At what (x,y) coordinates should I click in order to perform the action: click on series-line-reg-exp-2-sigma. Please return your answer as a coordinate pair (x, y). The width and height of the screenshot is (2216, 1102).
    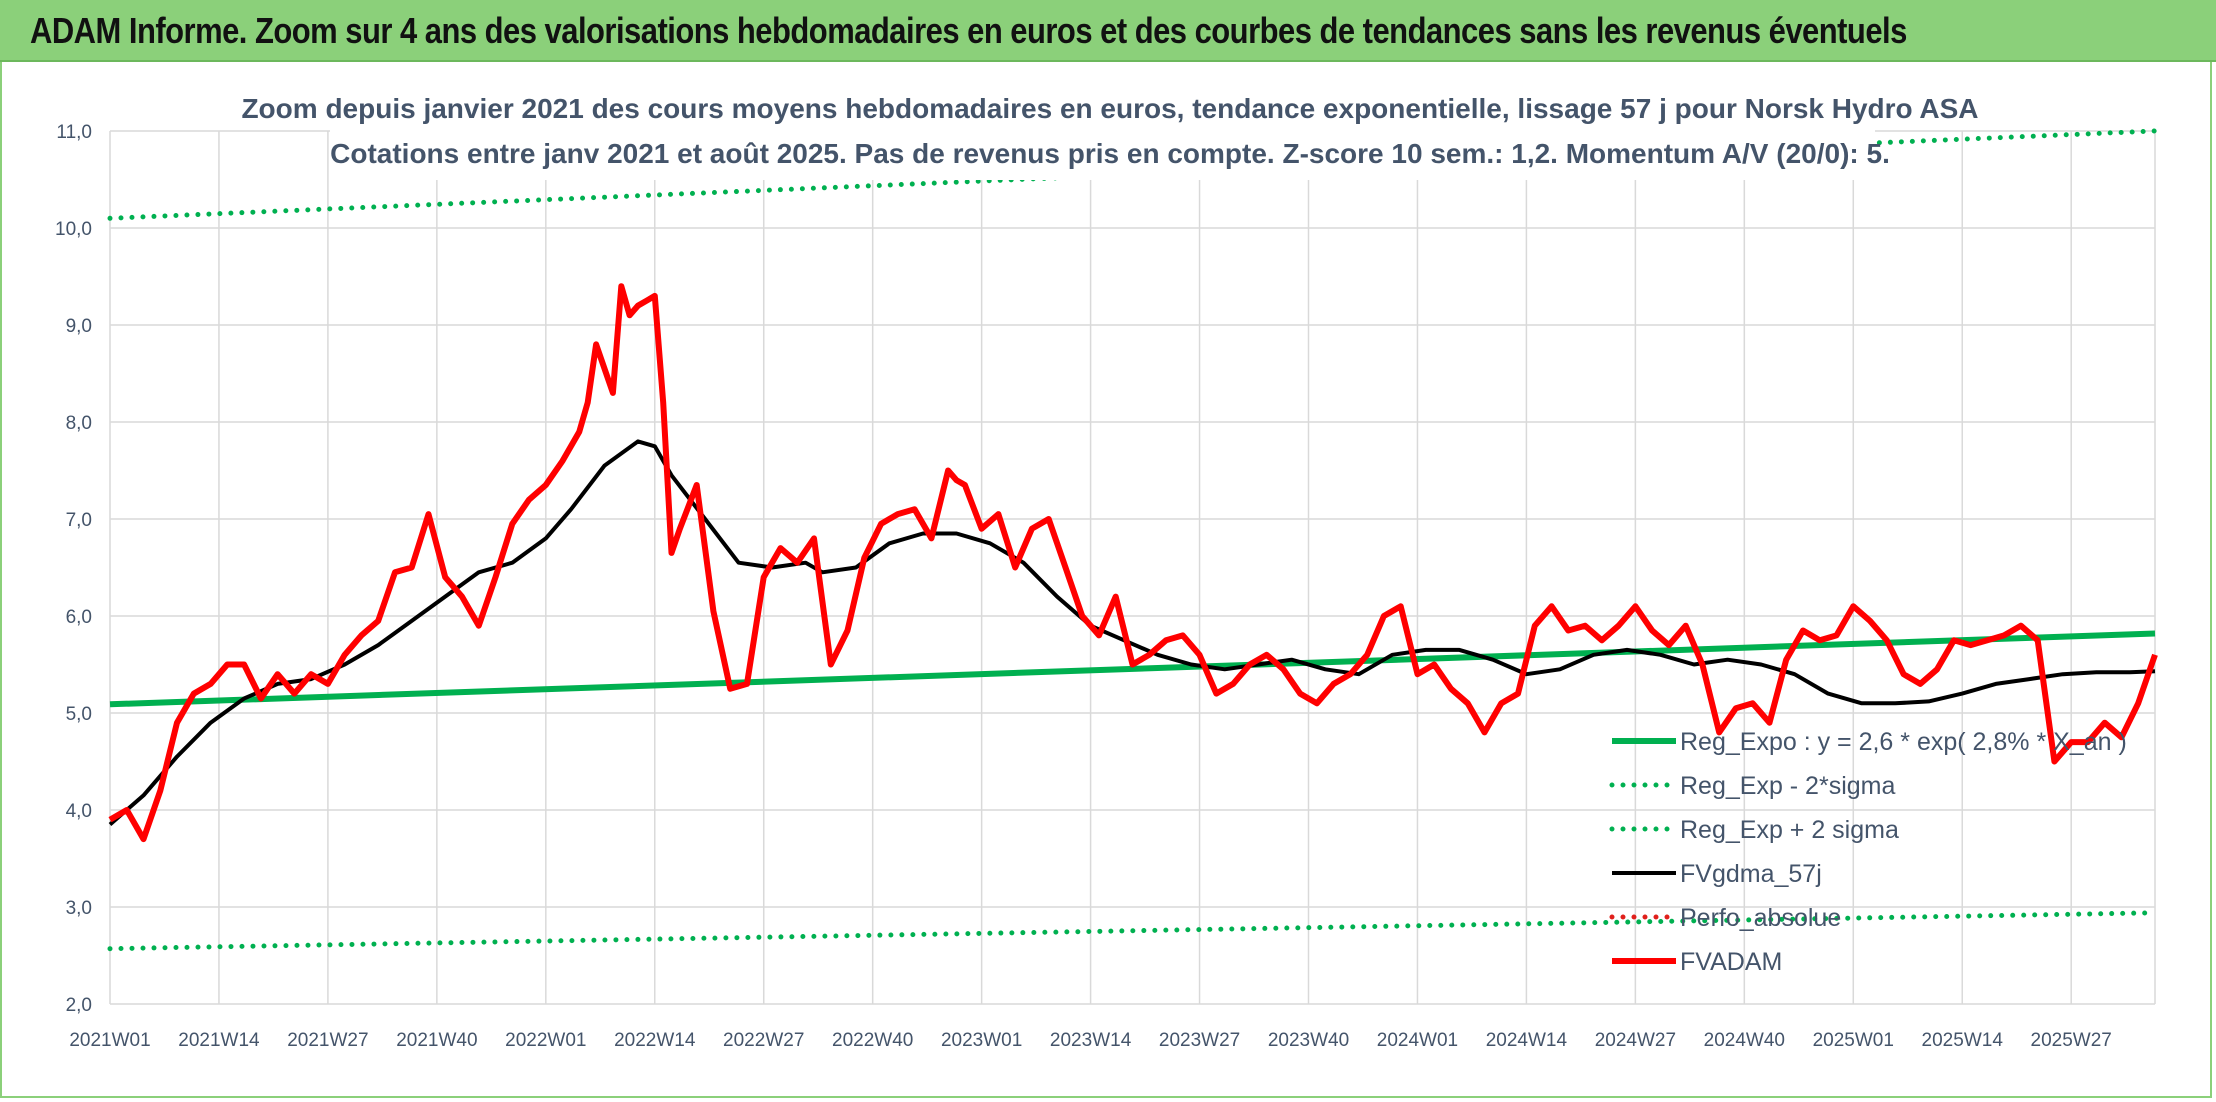
    Looking at the image, I should click on (1132, 931).